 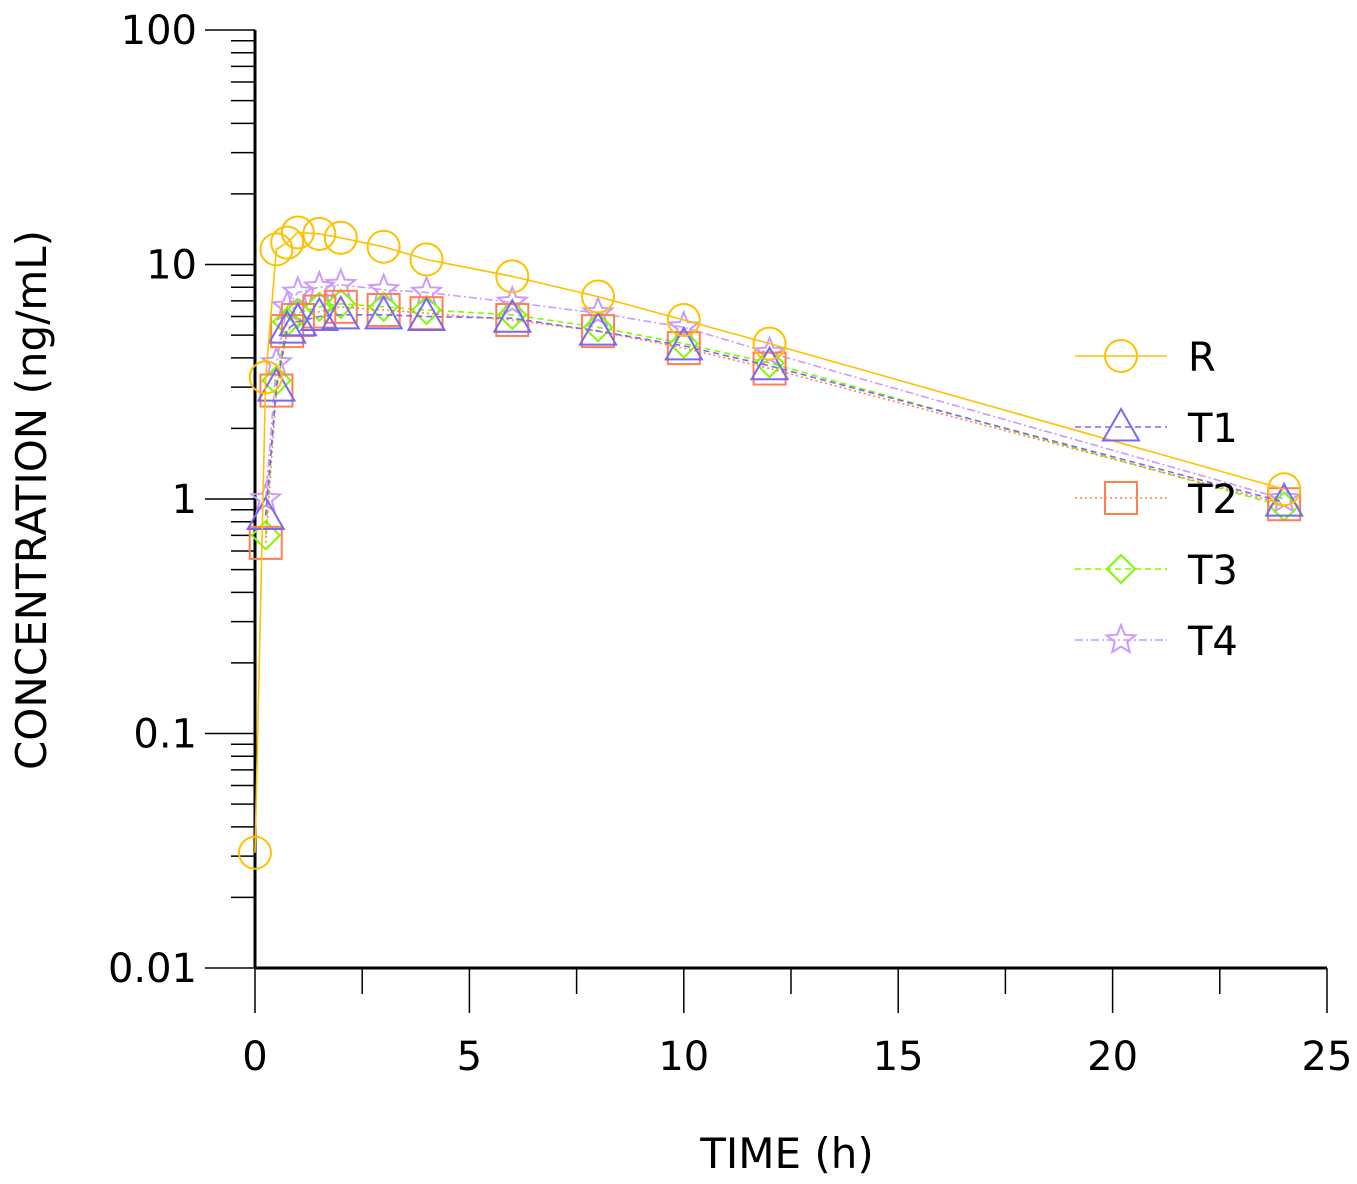 I want to click on legend-item-T4: T4, so click(x=1156, y=642).